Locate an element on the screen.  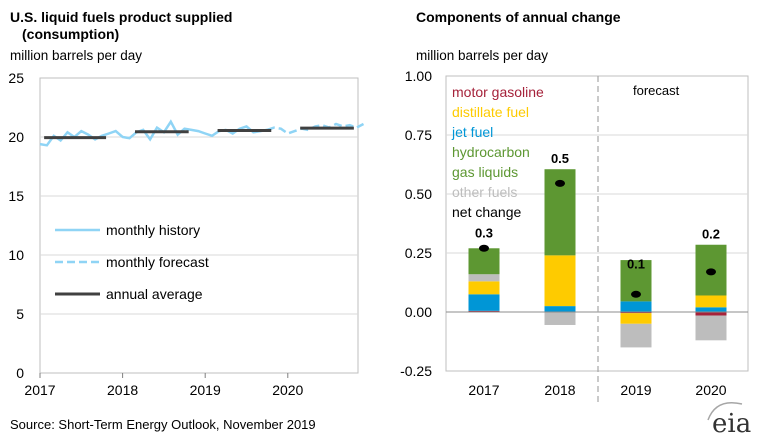
monthly-forecast-line is located at coordinates (315, 128).